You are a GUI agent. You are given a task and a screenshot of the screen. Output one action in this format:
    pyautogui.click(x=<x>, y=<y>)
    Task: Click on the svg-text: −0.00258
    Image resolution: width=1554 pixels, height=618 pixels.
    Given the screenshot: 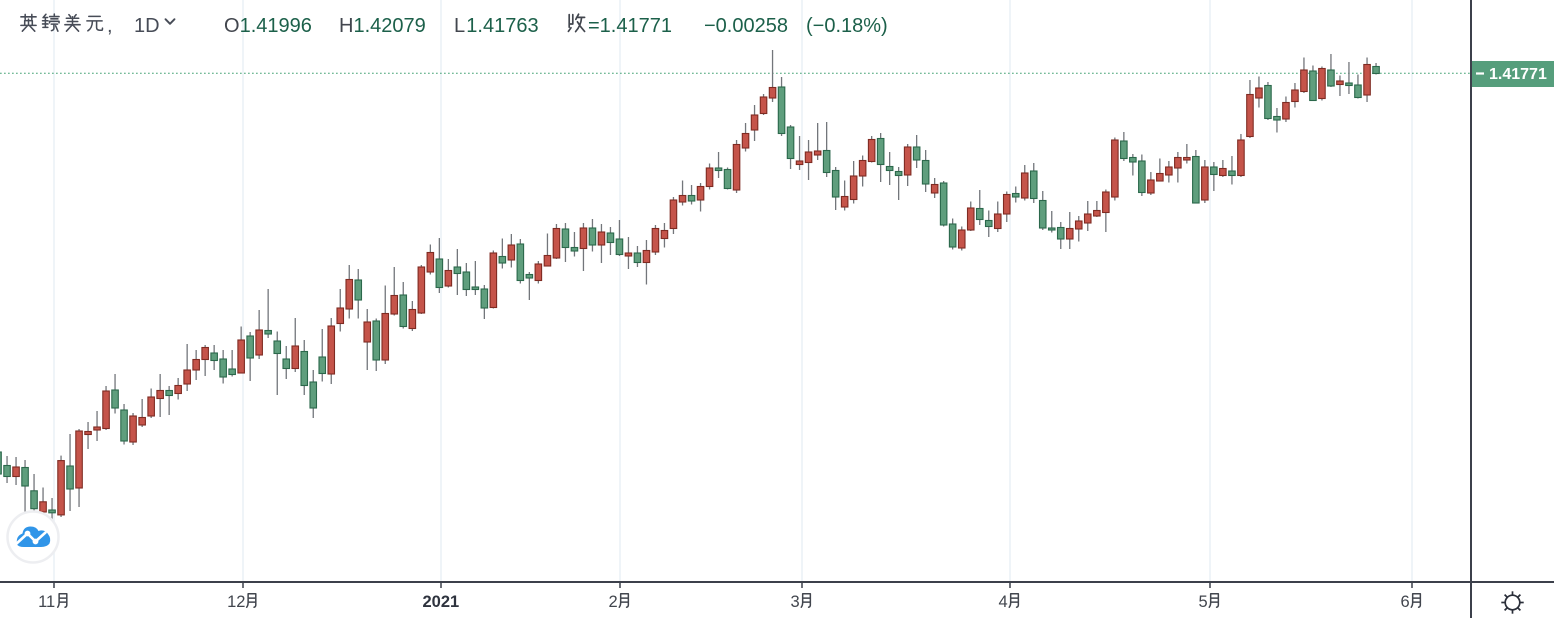 What is the action you would take?
    pyautogui.click(x=746, y=26)
    